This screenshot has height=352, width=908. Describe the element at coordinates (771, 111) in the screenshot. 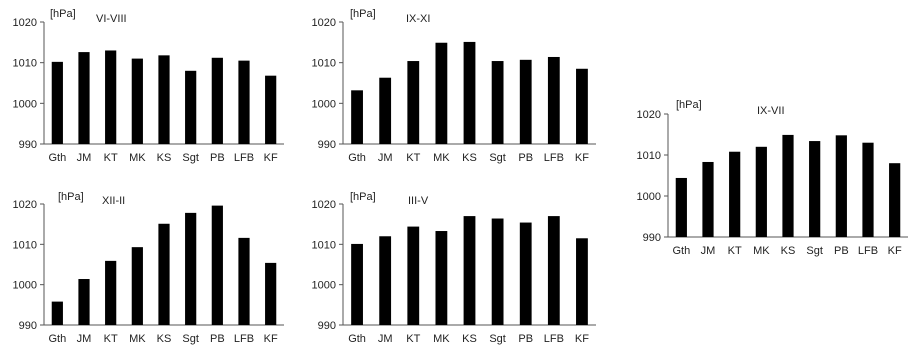

I see `chart-title: IX-VII` at that location.